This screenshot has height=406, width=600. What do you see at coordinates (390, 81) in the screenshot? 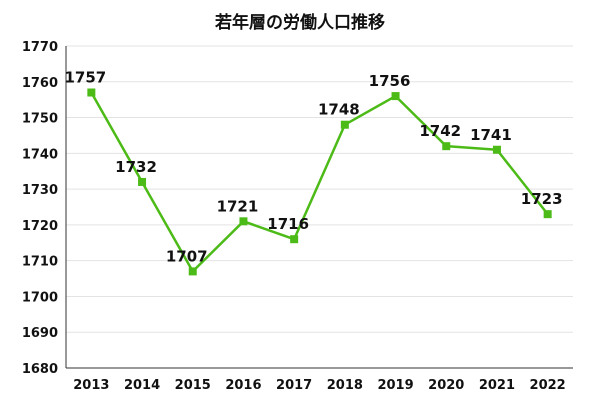
I see `data-label: 1756` at bounding box center [390, 81].